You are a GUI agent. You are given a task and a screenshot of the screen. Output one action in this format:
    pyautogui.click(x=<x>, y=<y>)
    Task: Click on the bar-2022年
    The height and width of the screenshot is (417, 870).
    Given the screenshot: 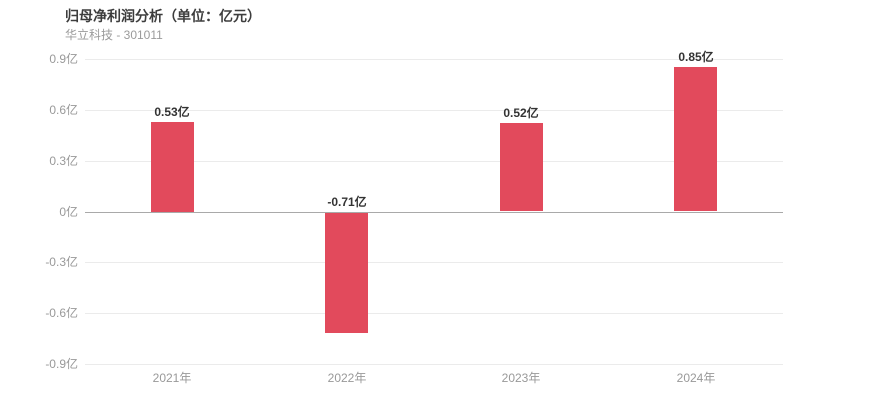 What is the action you would take?
    pyautogui.click(x=346, y=273)
    